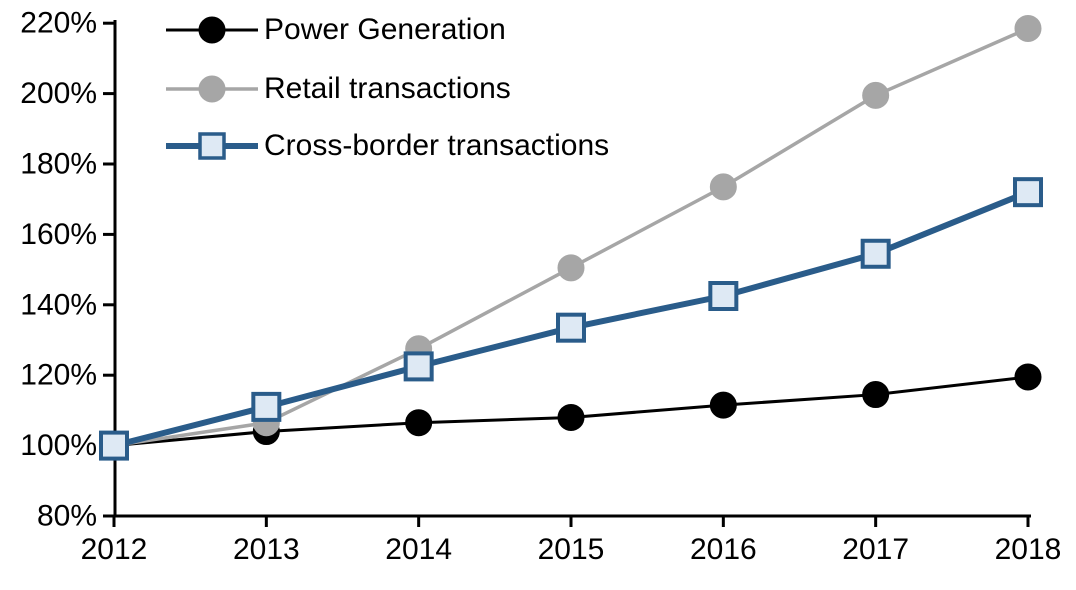 The height and width of the screenshot is (590, 1076). I want to click on y-axis-tick-label: 160%, so click(58, 234).